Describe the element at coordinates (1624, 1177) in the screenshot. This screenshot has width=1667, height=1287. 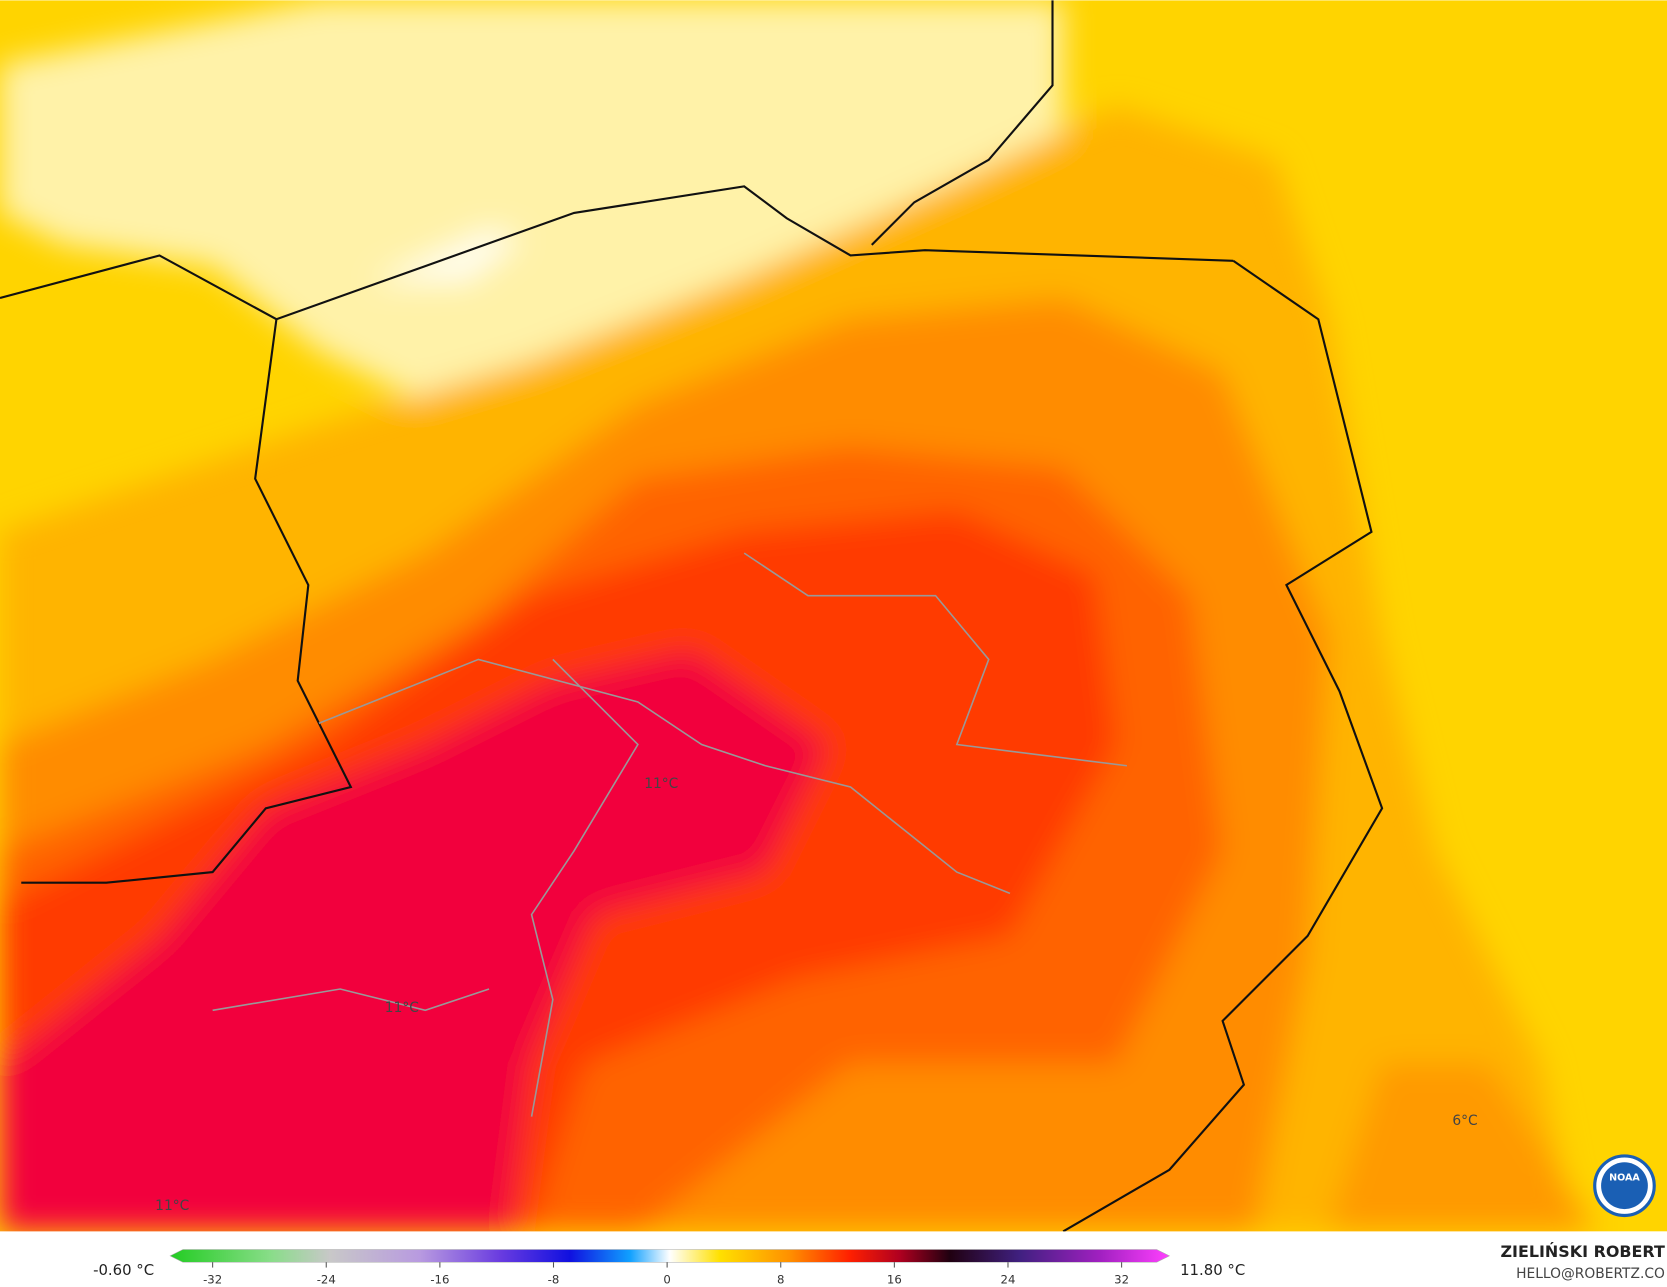
I see `logo-text: NOAA` at that location.